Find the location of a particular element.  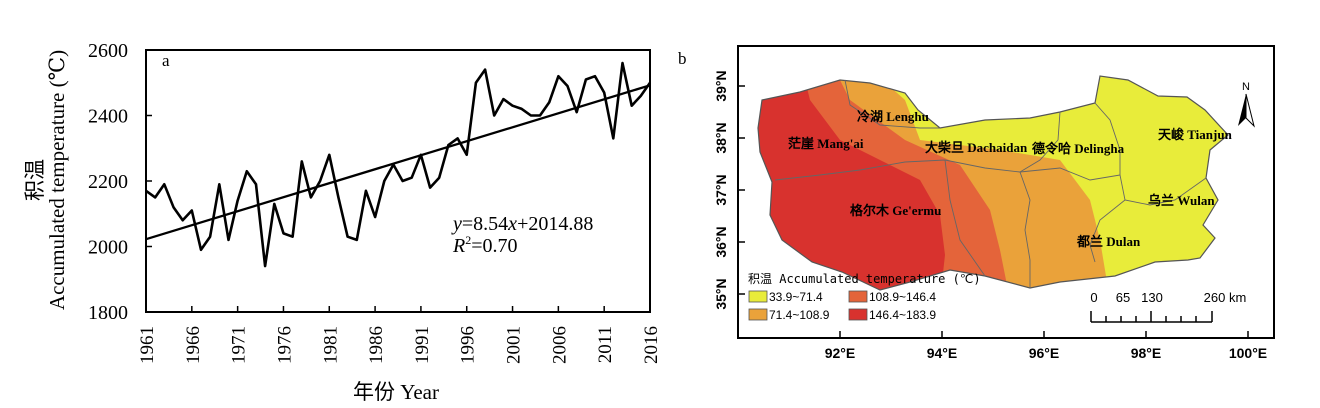

y-tick-label: 2000 is located at coordinates (108, 248).